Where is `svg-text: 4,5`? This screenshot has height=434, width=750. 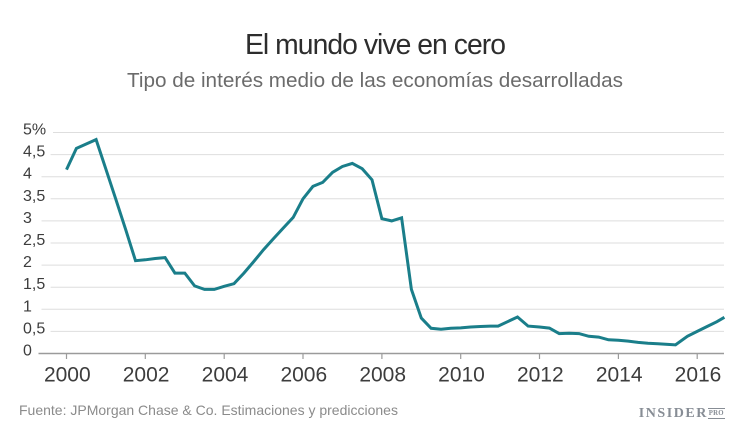 svg-text: 4,5 is located at coordinates (34, 152).